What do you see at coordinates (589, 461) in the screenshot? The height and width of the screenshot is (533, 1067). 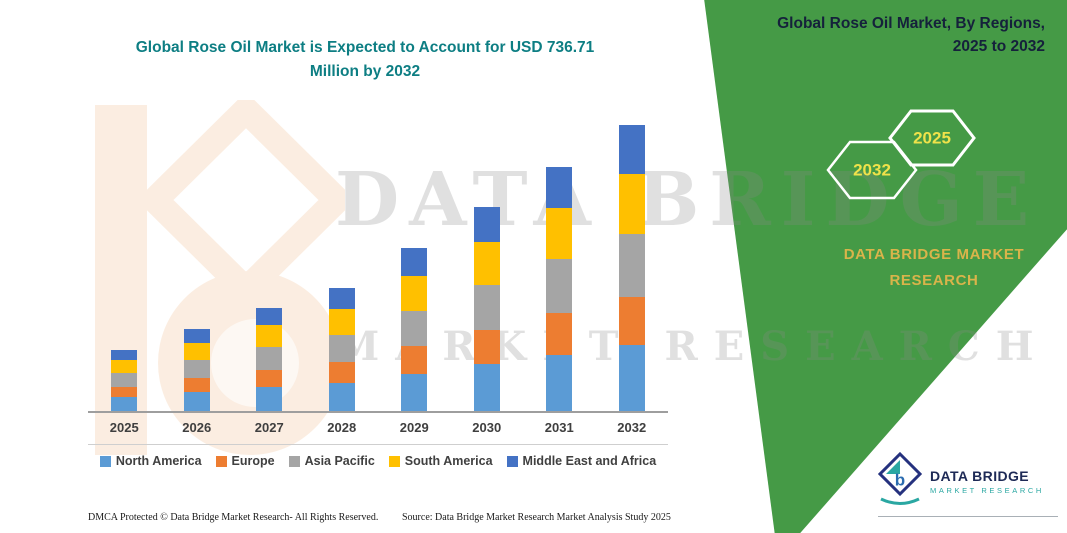 I see `legend-label: Middle East and Africa` at bounding box center [589, 461].